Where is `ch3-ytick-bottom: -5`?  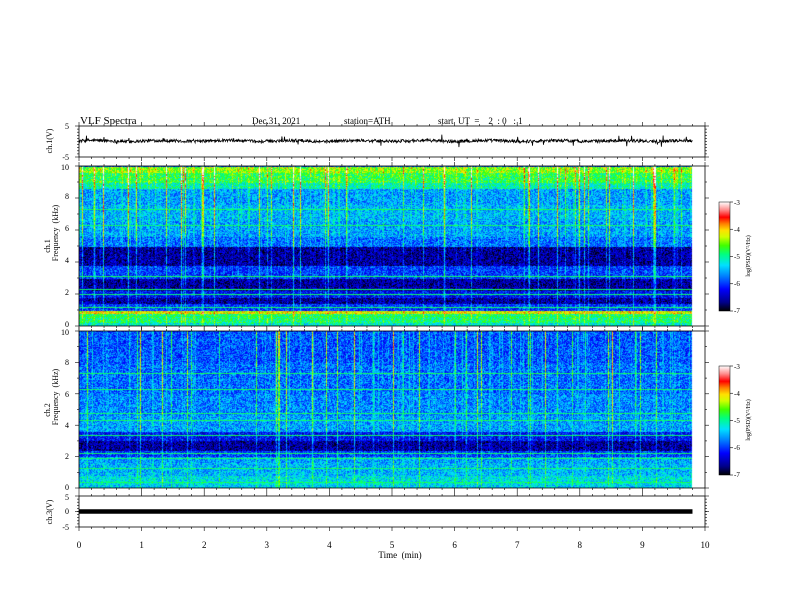 ch3-ytick-bottom: -5 is located at coordinates (65, 527).